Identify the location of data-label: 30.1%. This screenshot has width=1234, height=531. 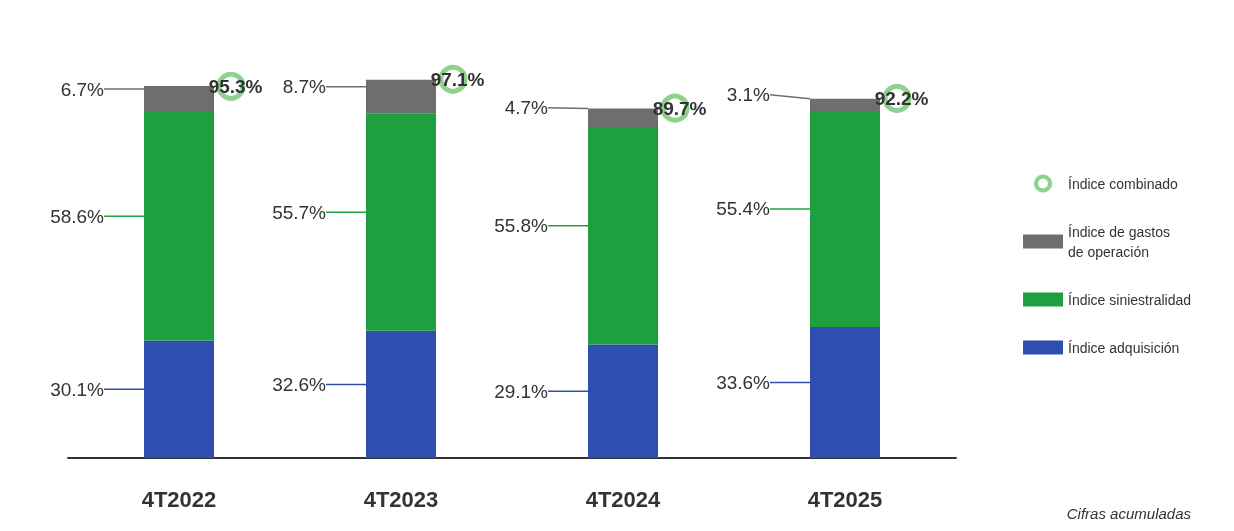
(77, 389).